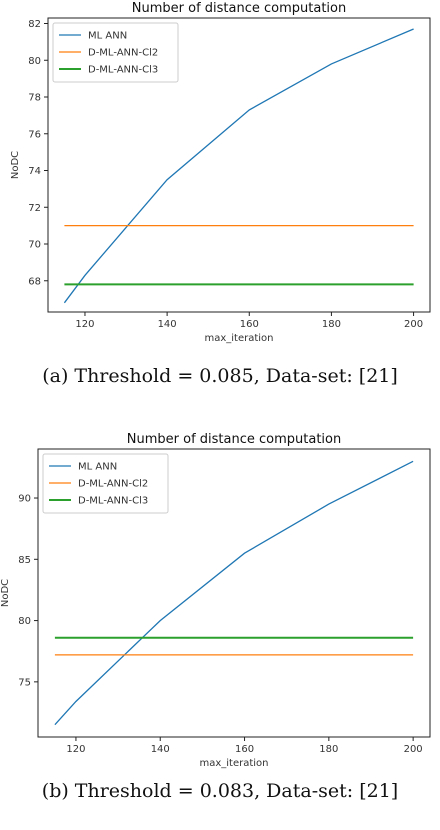 The image size is (440, 830). Describe the element at coordinates (34, 98) in the screenshot. I see `y-tick-label: 78` at that location.